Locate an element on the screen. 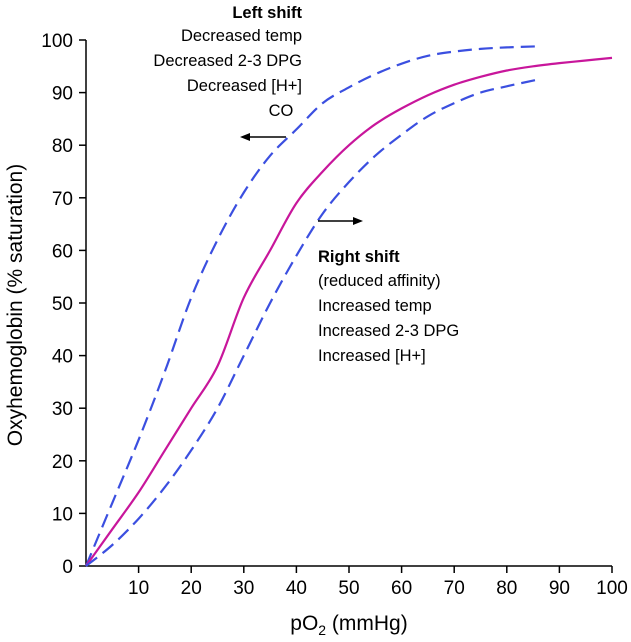  x-tick-label: 70 is located at coordinates (454, 588).